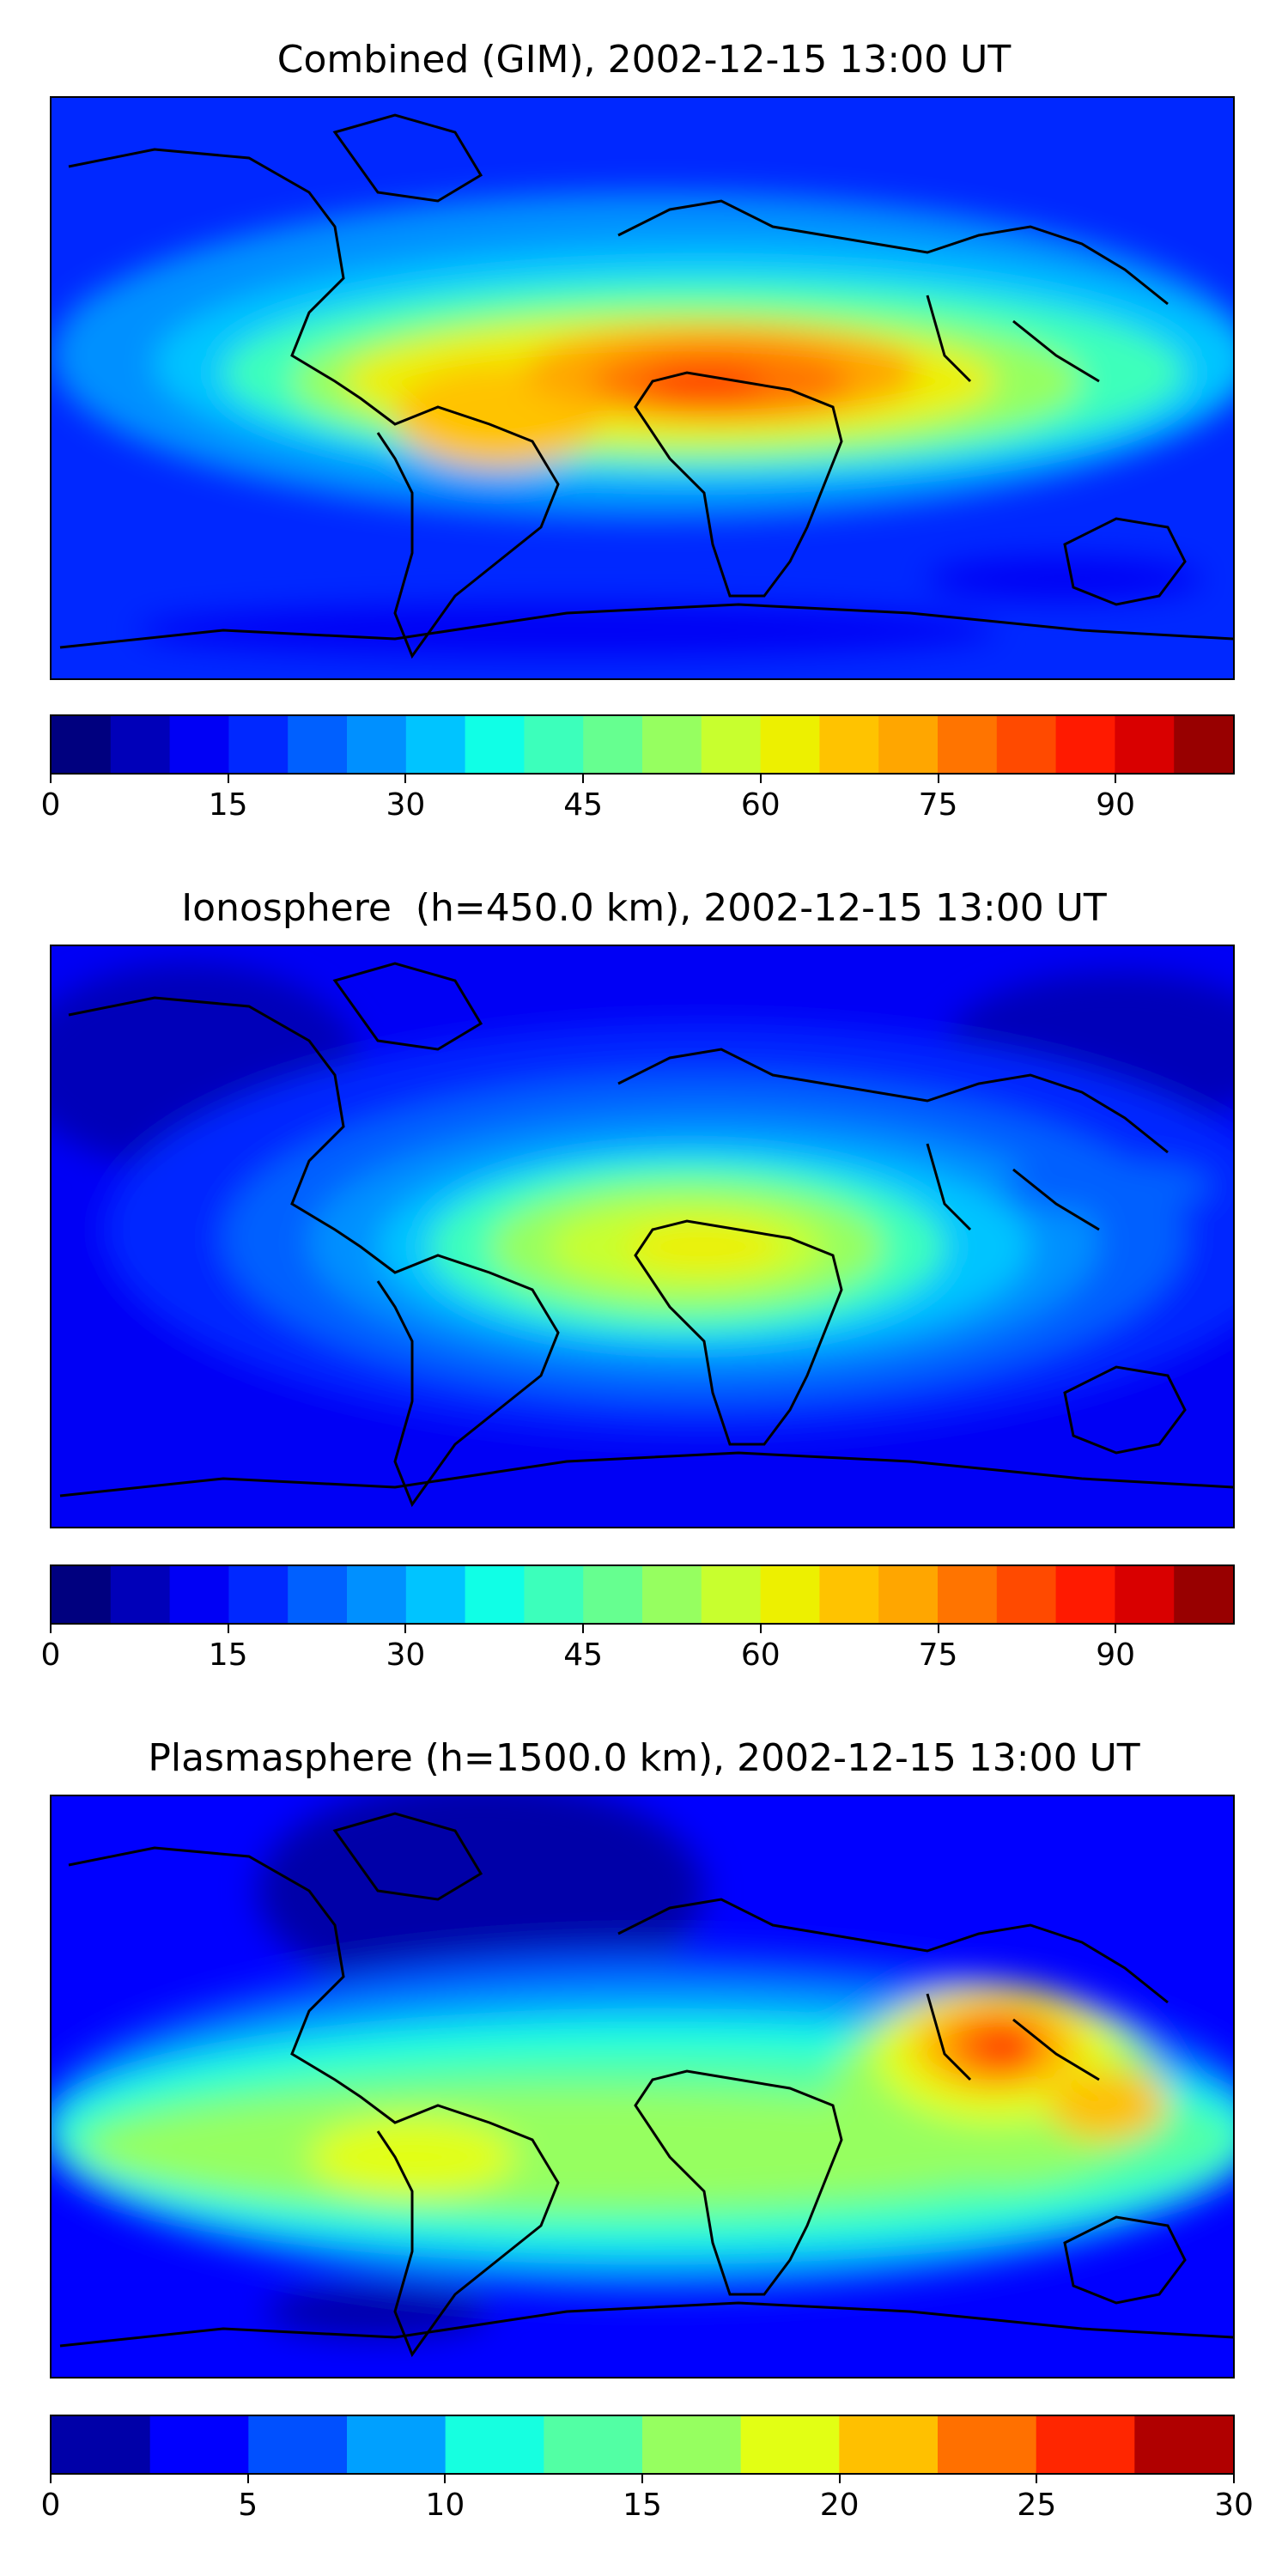 Image resolution: width=1288 pixels, height=2576 pixels. I want to click on colorbar-plasmasphere, so click(642, 2445).